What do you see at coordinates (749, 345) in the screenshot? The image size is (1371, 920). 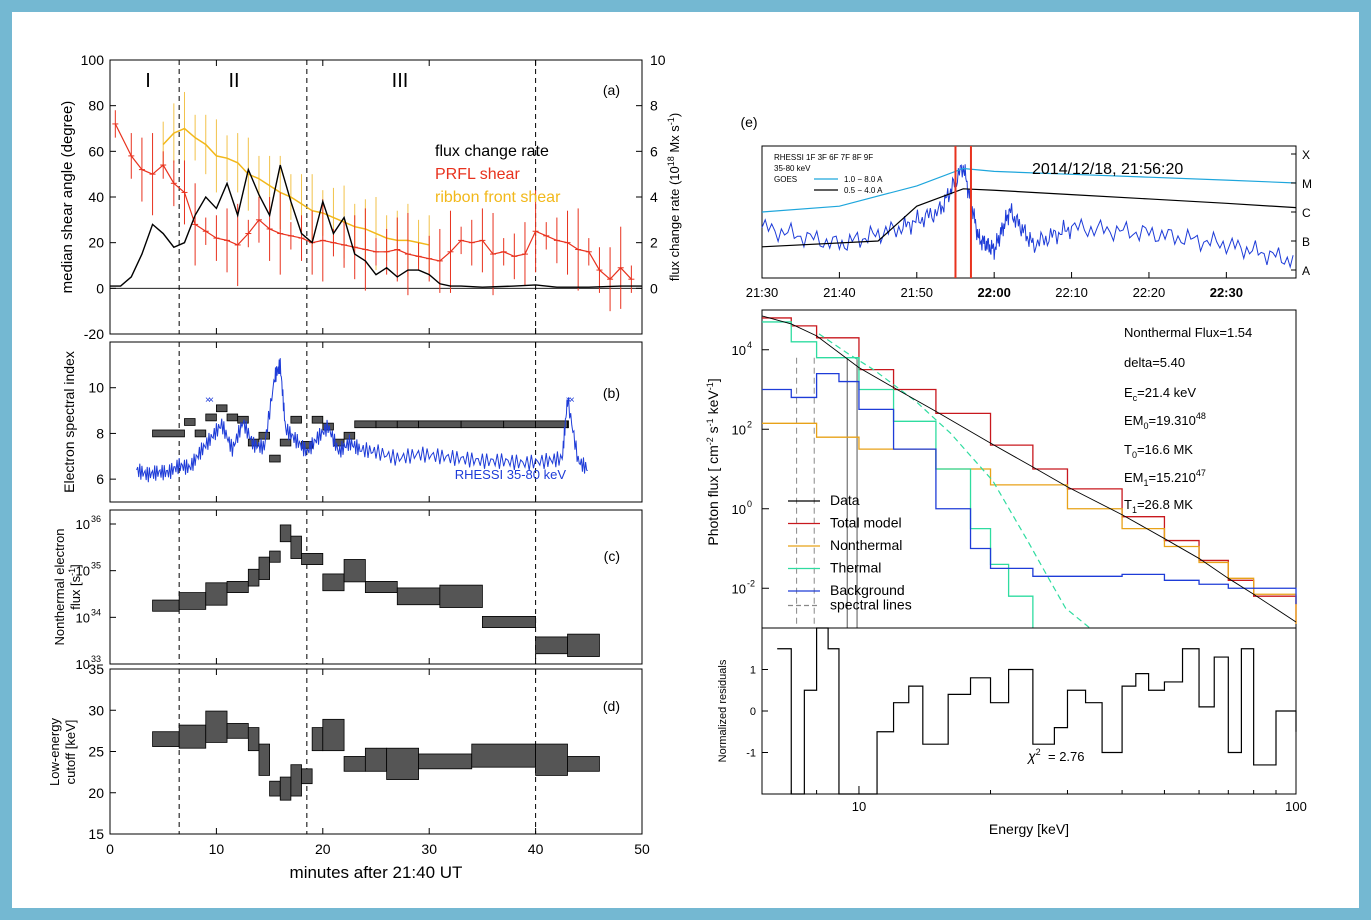 I see `y-tick-exponent: 4` at bounding box center [749, 345].